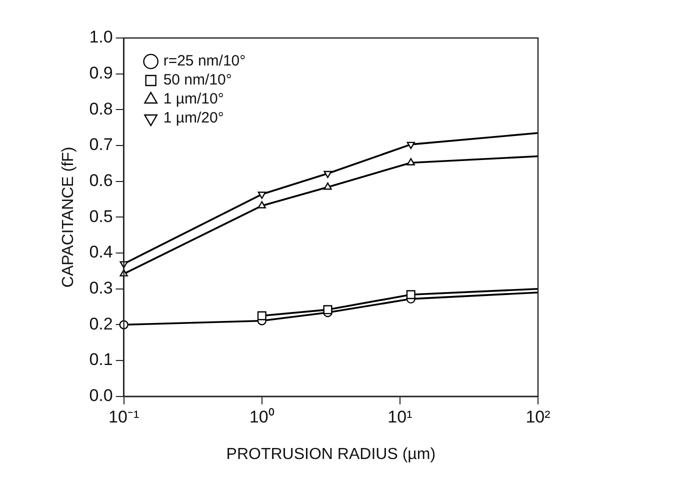  What do you see at coordinates (101, 288) in the screenshot?
I see `y-tick-label: 0.3` at bounding box center [101, 288].